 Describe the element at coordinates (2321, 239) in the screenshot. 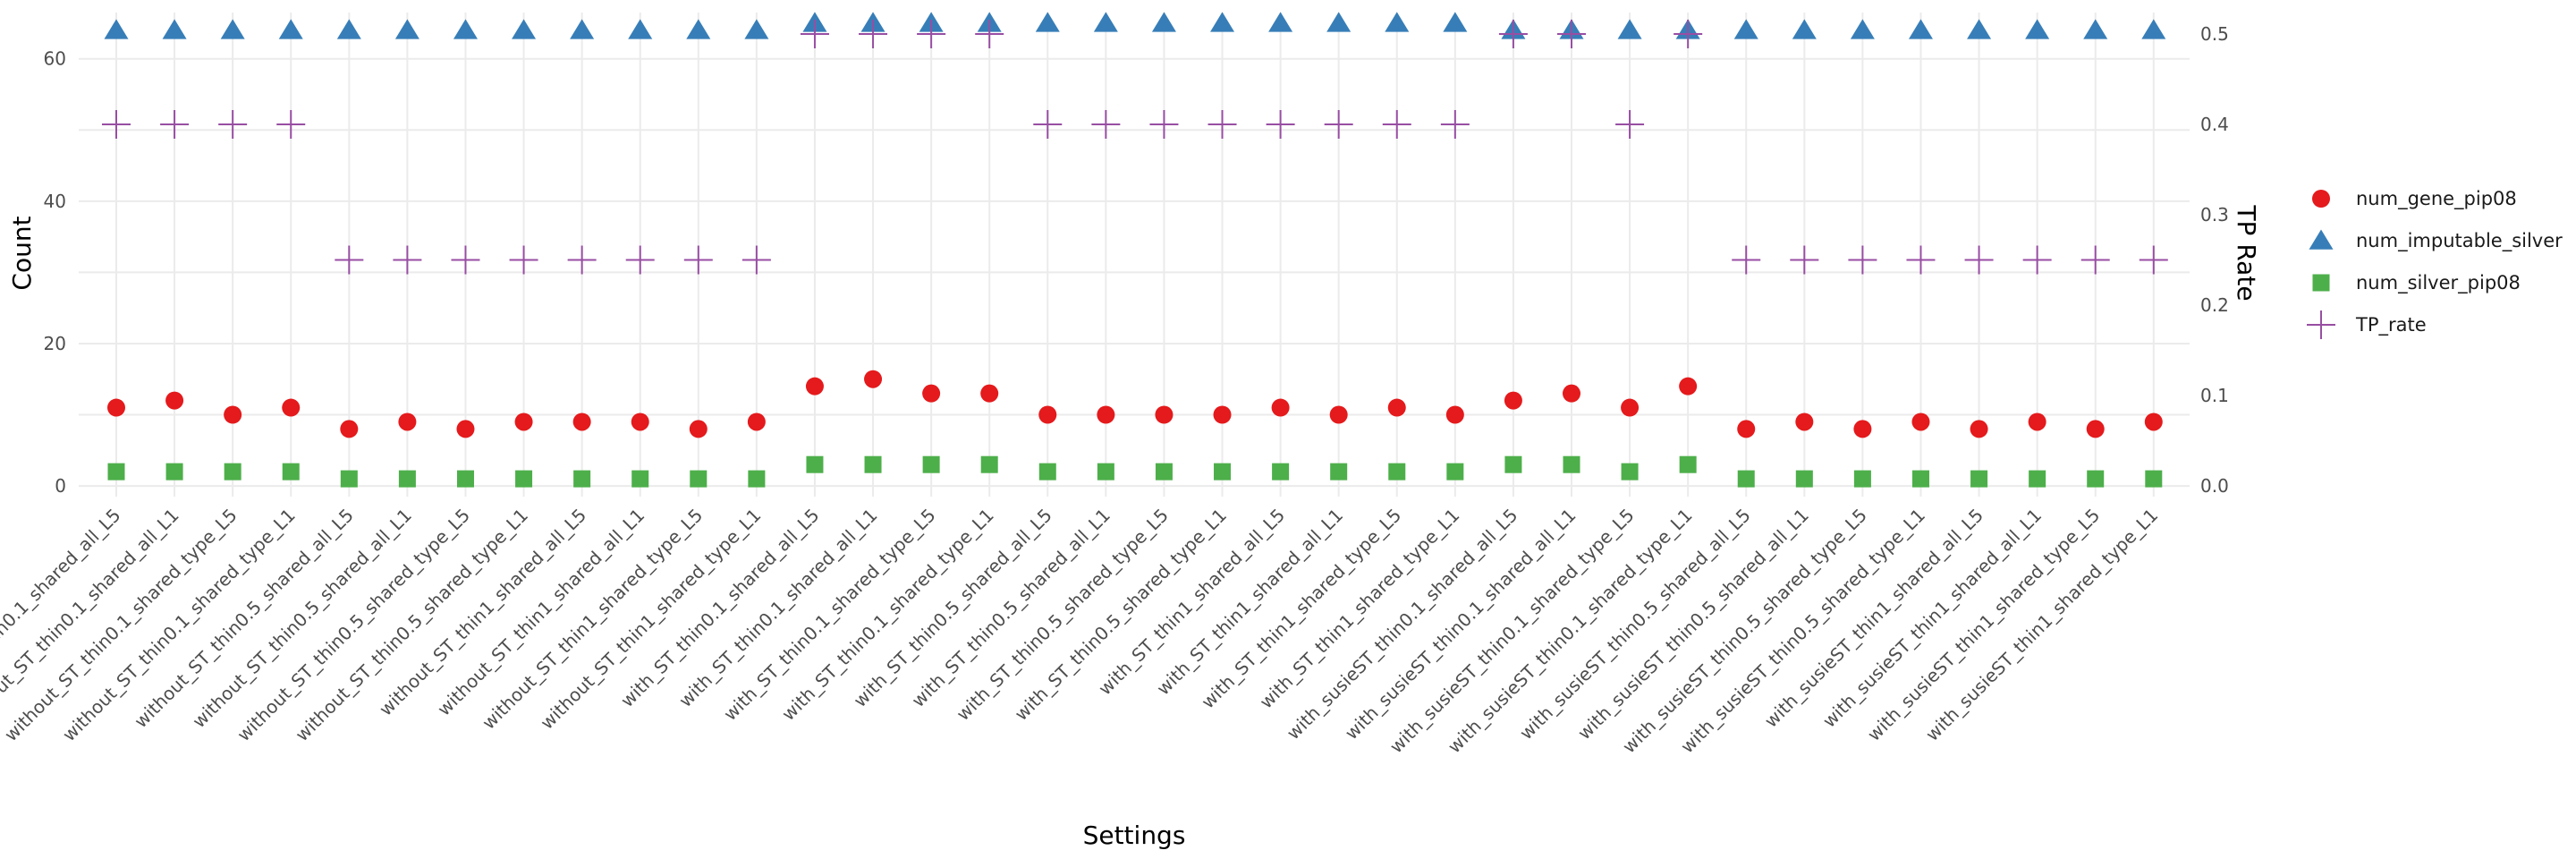

I see `legend-key-num_imputable_silver` at that location.